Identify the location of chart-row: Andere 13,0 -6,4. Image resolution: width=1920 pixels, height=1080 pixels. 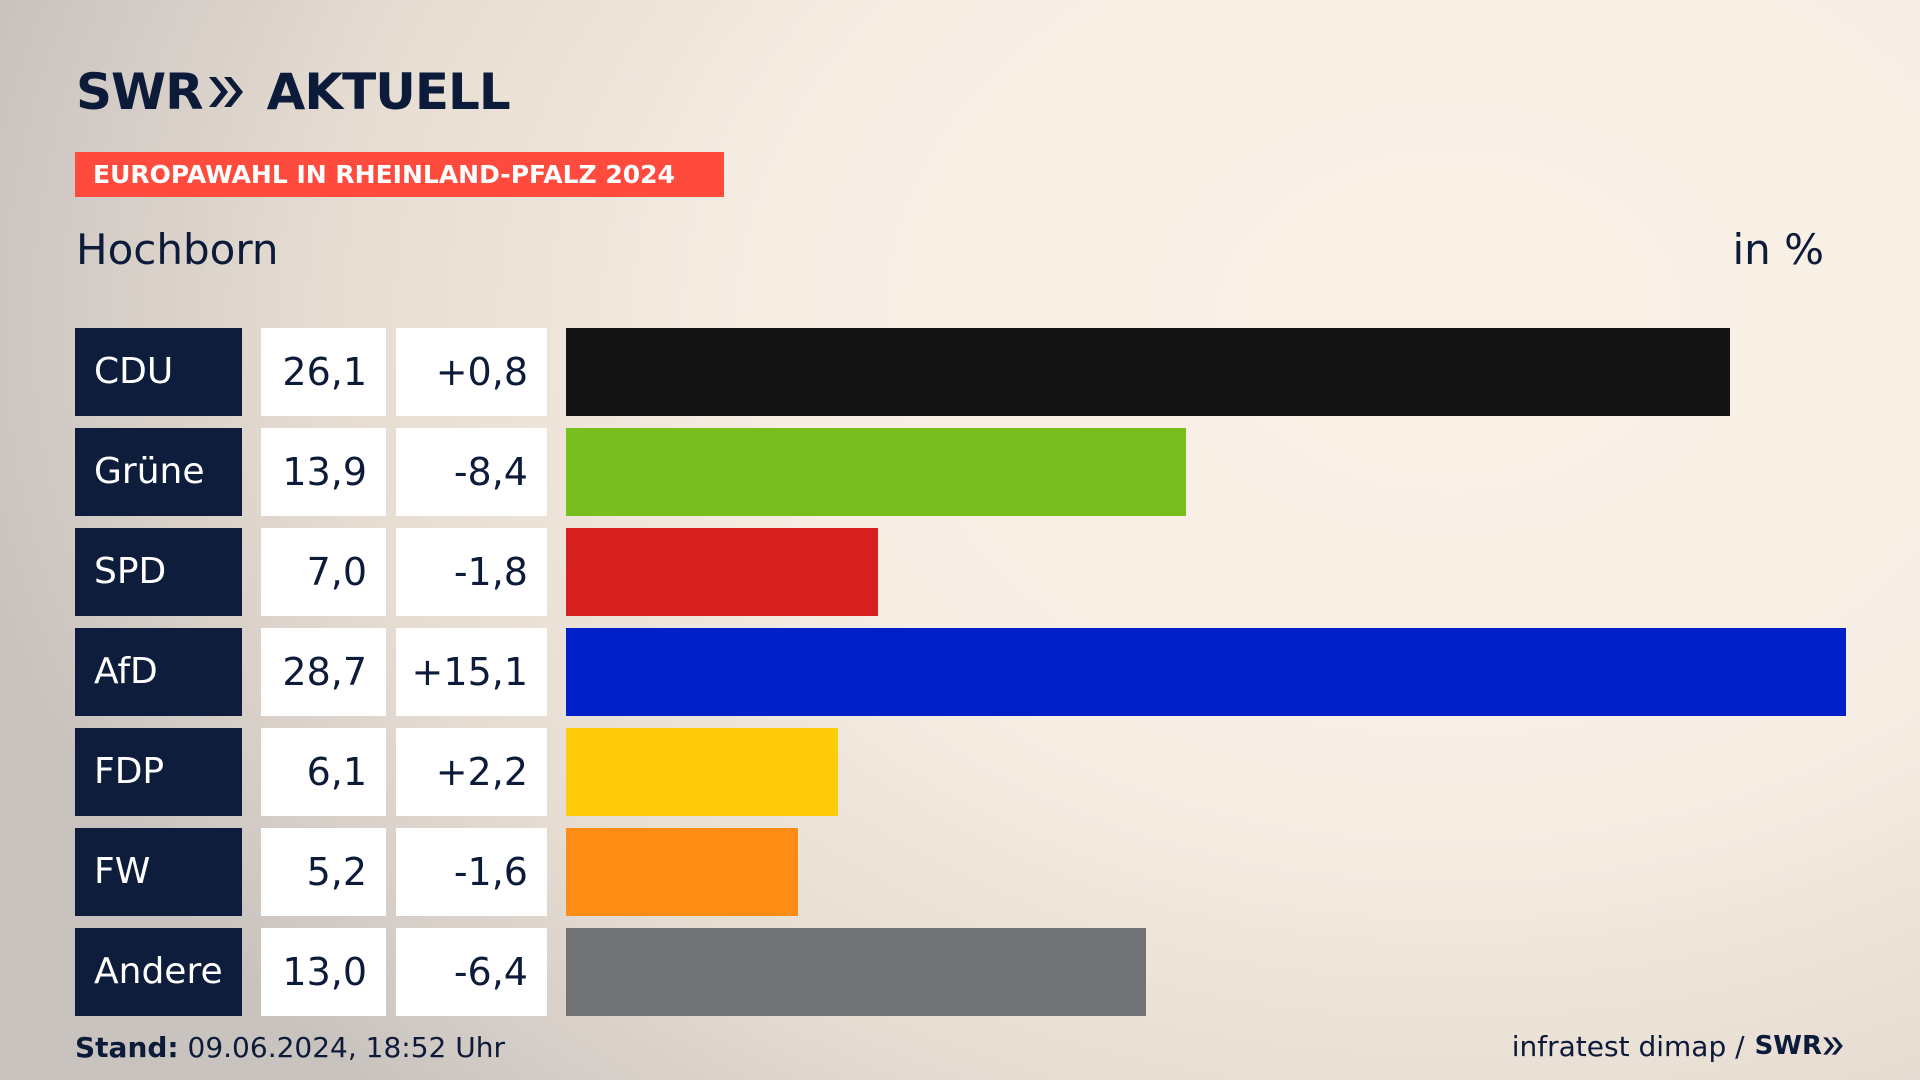
(960, 972).